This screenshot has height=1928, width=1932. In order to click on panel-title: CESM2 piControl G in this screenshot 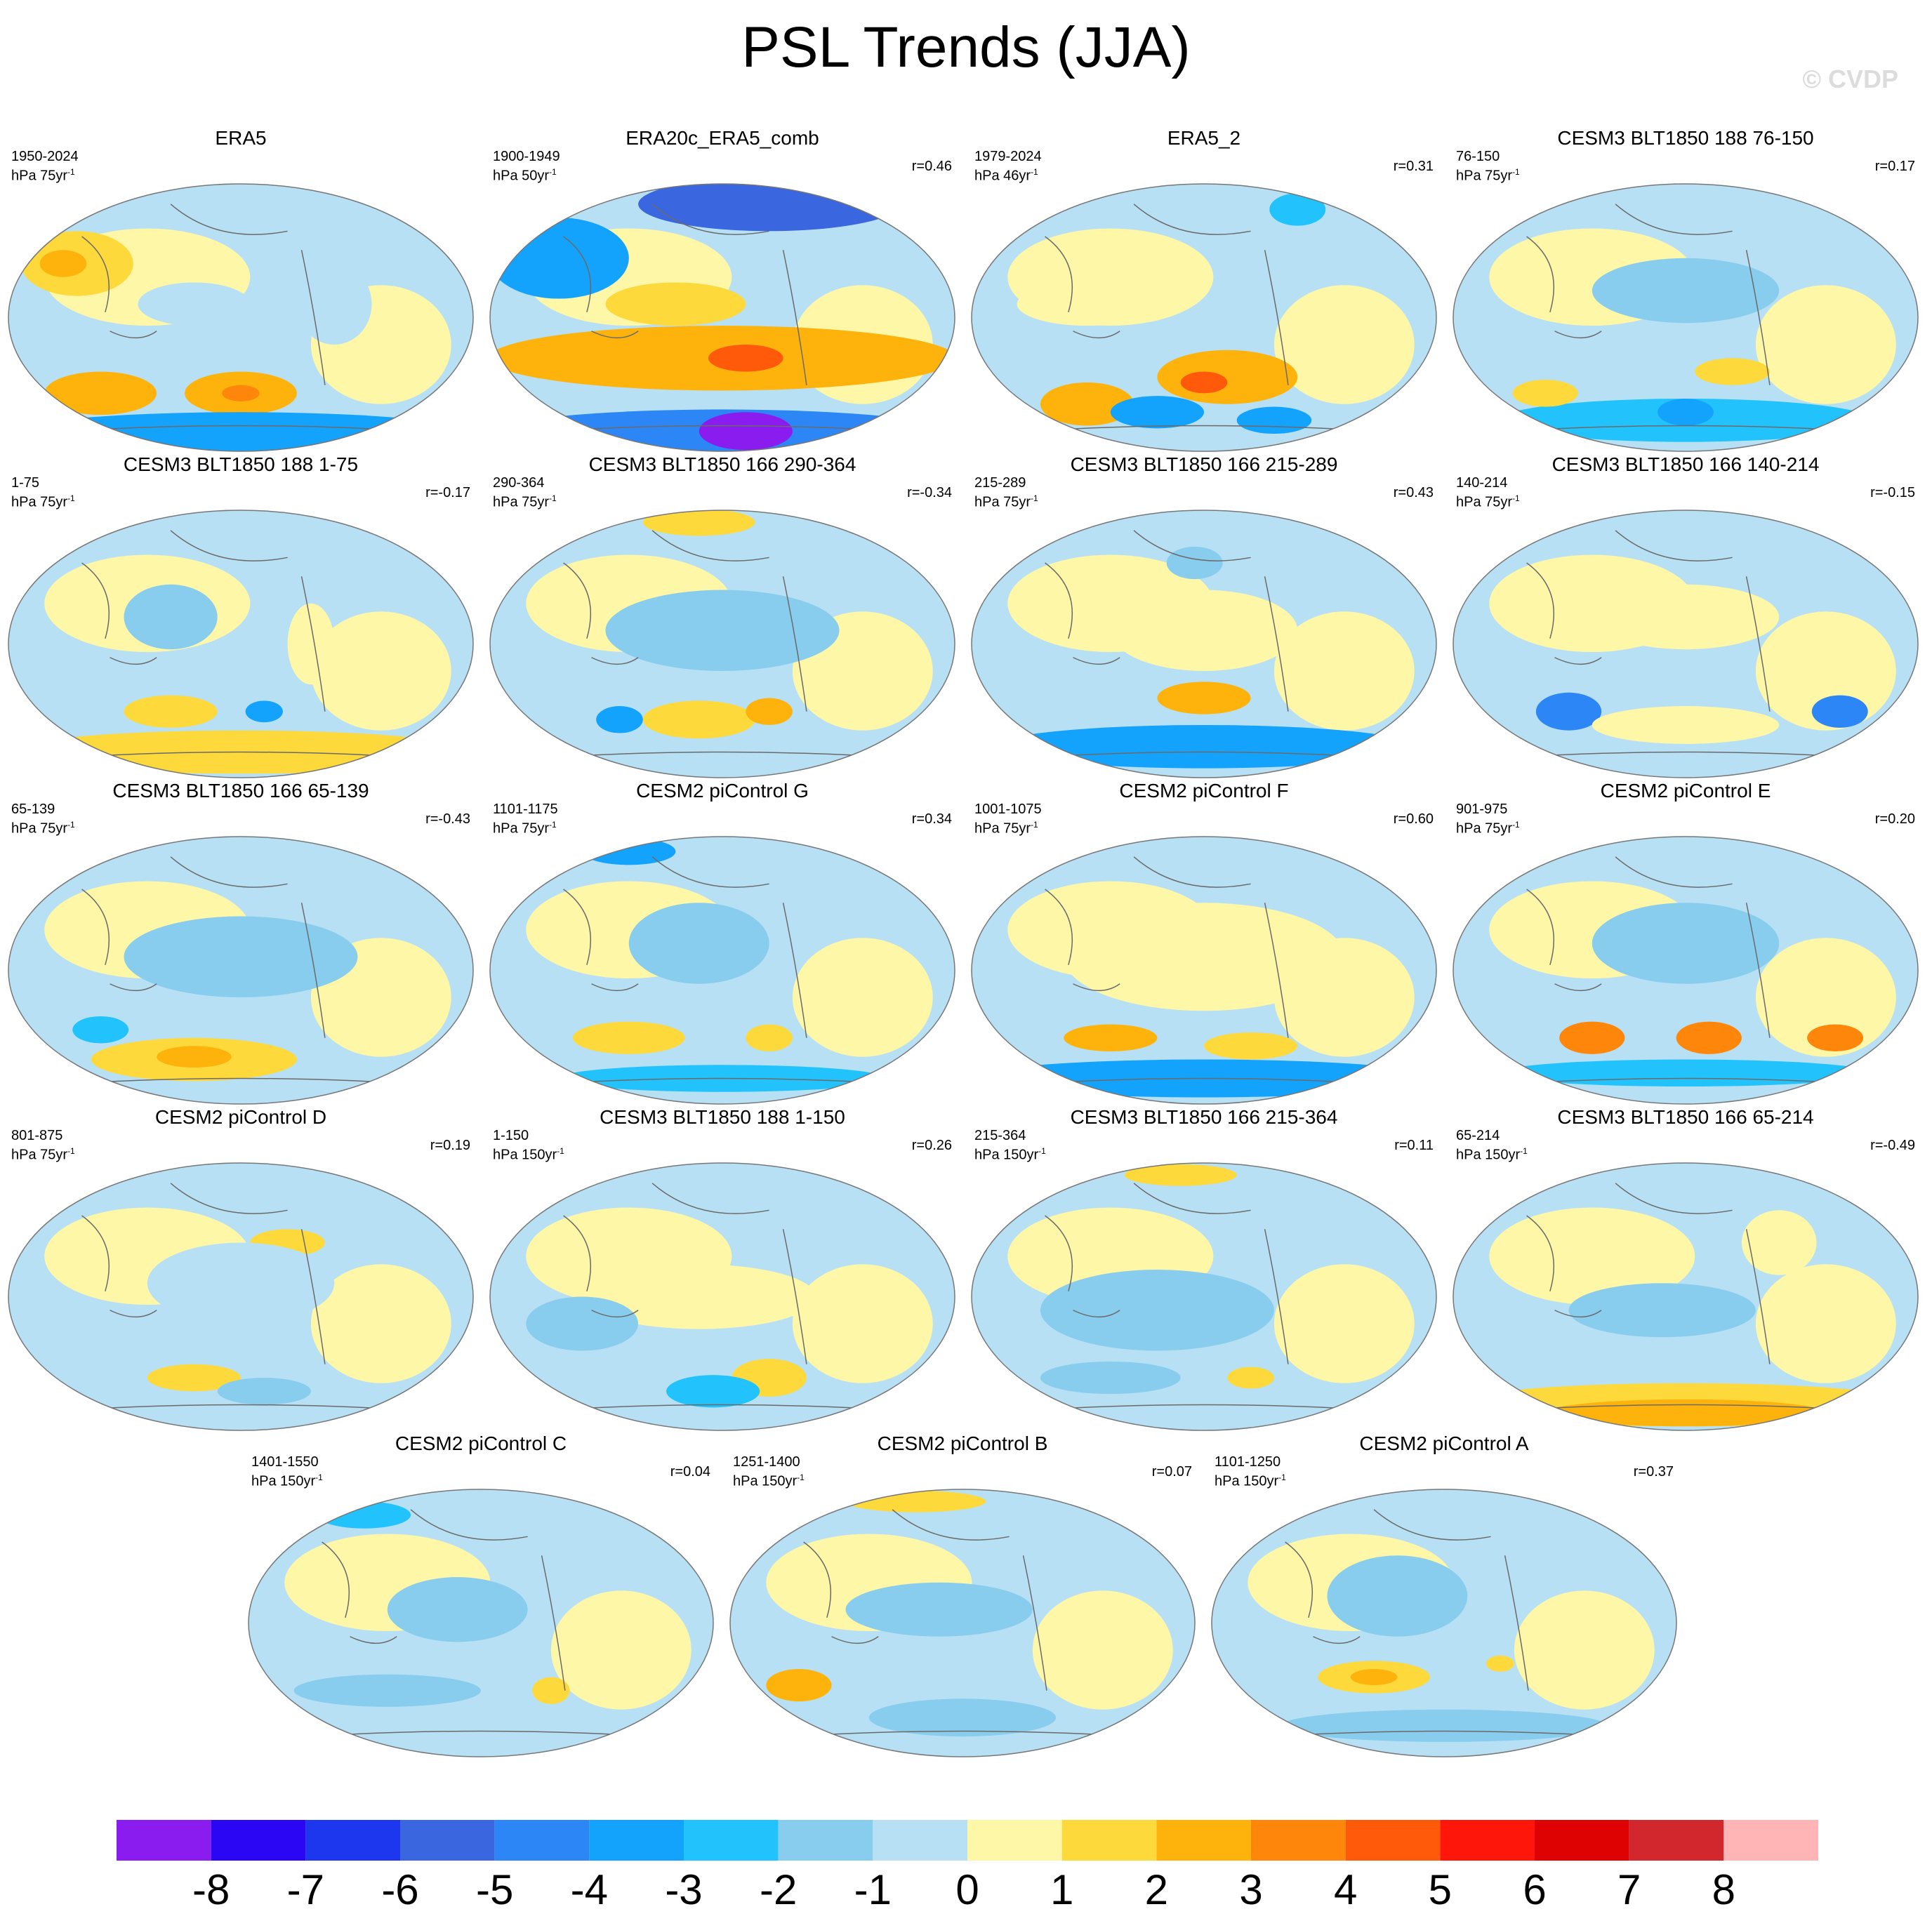, I will do `click(723, 791)`.